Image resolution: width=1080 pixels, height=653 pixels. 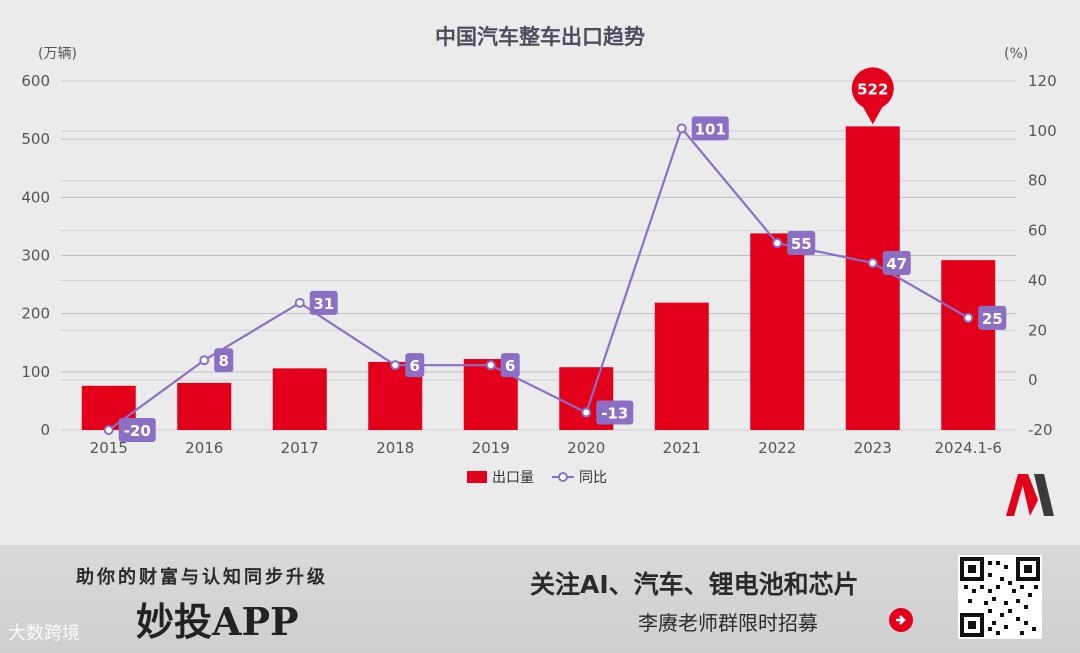 I want to click on data-label: 55, so click(x=801, y=244).